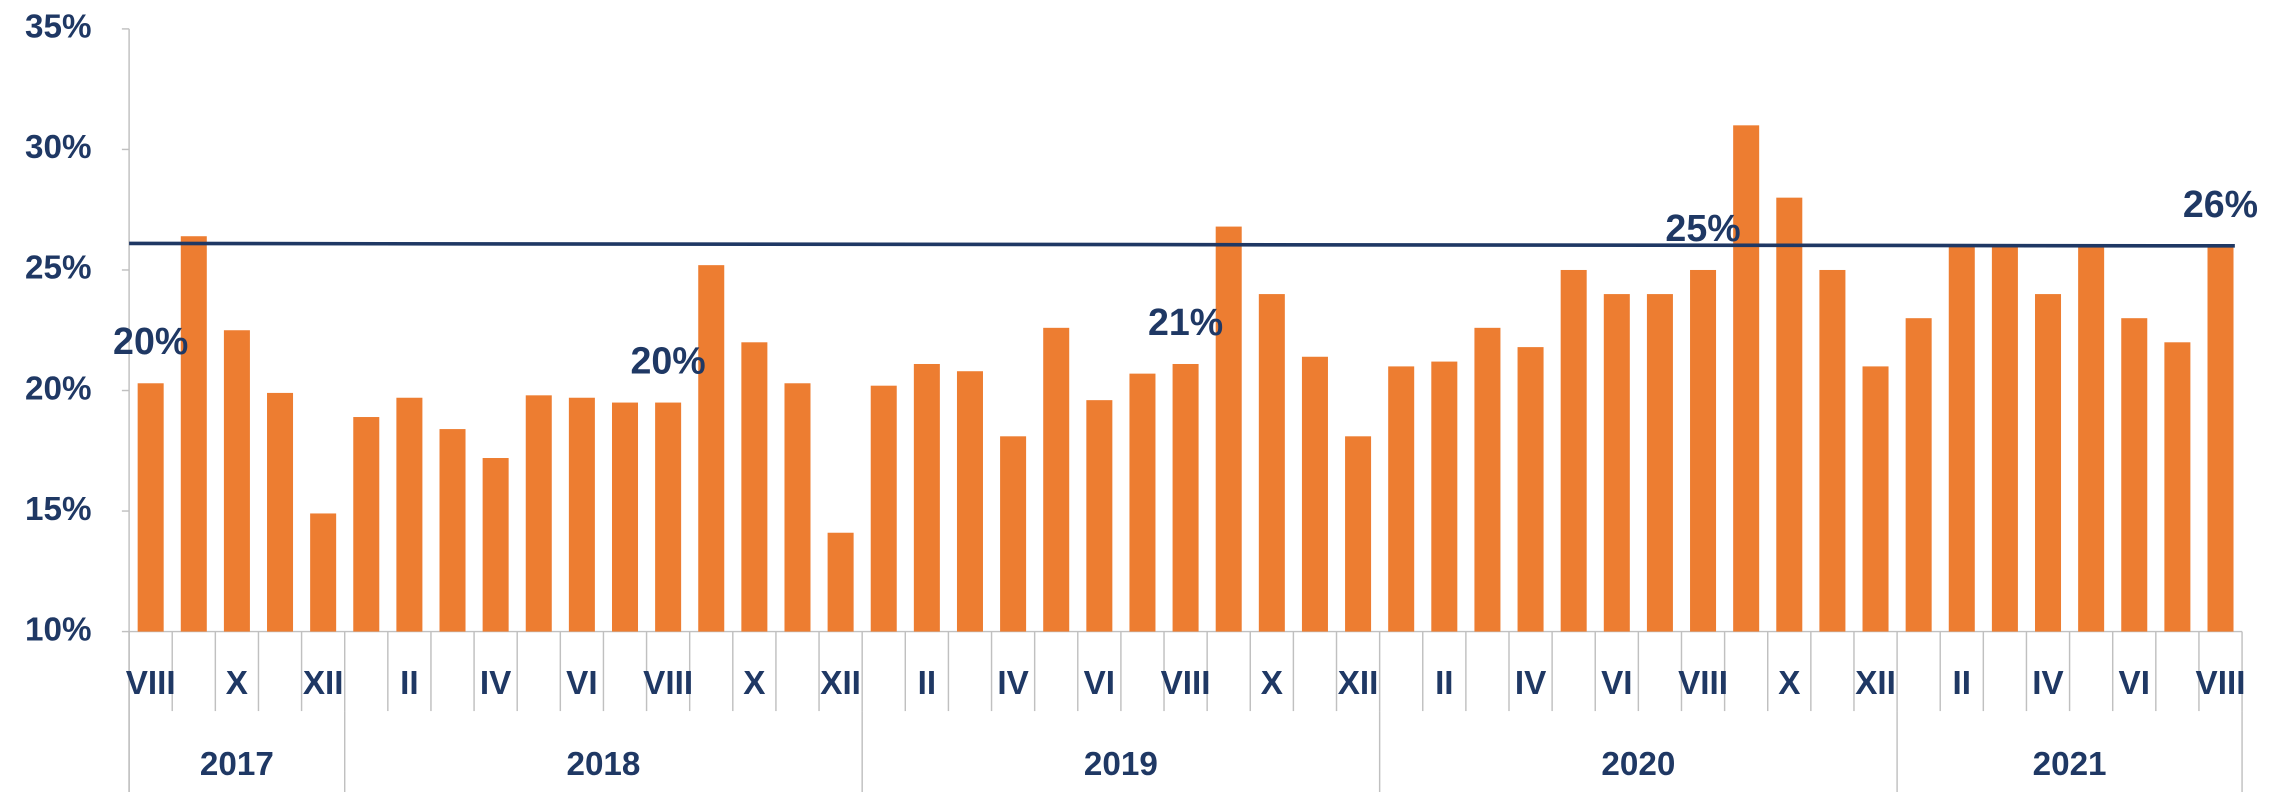 The width and height of the screenshot is (2270, 792). What do you see at coordinates (1121, 764) in the screenshot?
I see `year-label: 2019` at bounding box center [1121, 764].